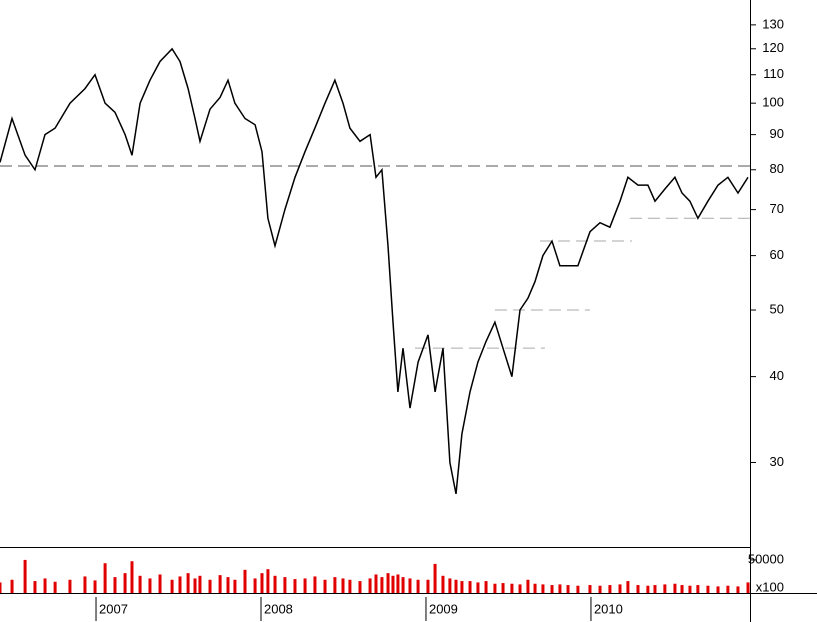 The image size is (817, 622). What do you see at coordinates (773, 47) in the screenshot?
I see `y-tick-label: 120` at bounding box center [773, 47].